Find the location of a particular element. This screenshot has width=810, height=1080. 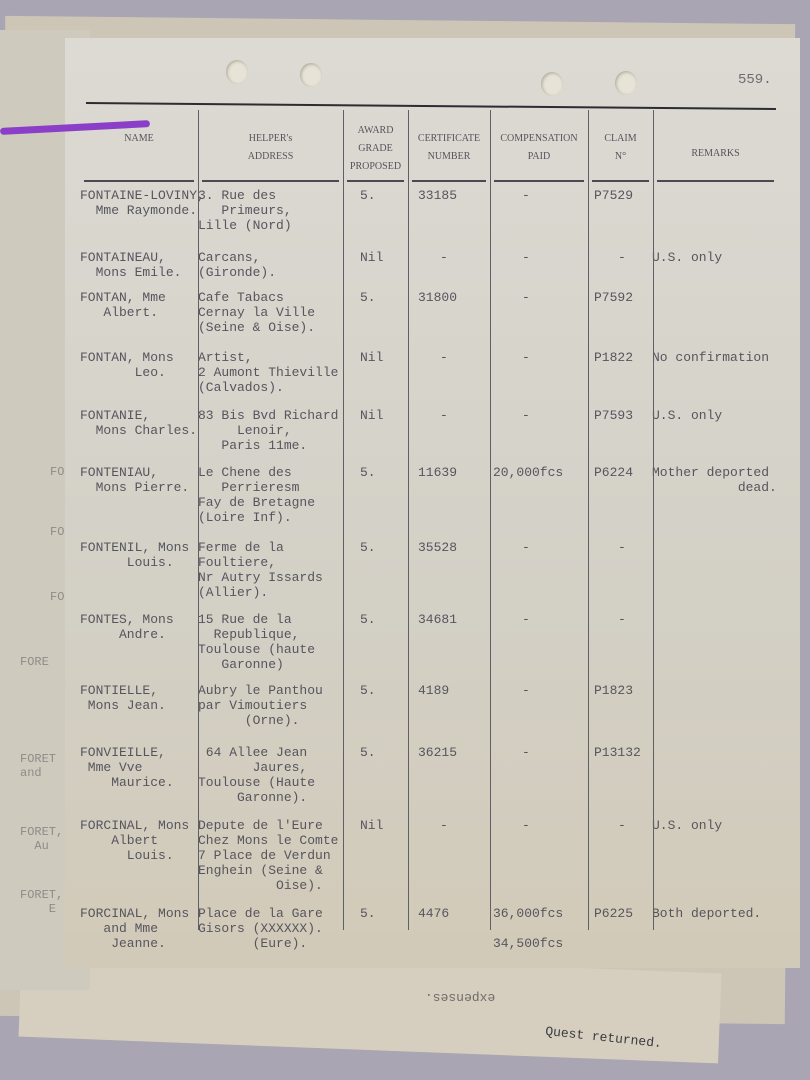

header-line: PAID is located at coordinates (539, 156).